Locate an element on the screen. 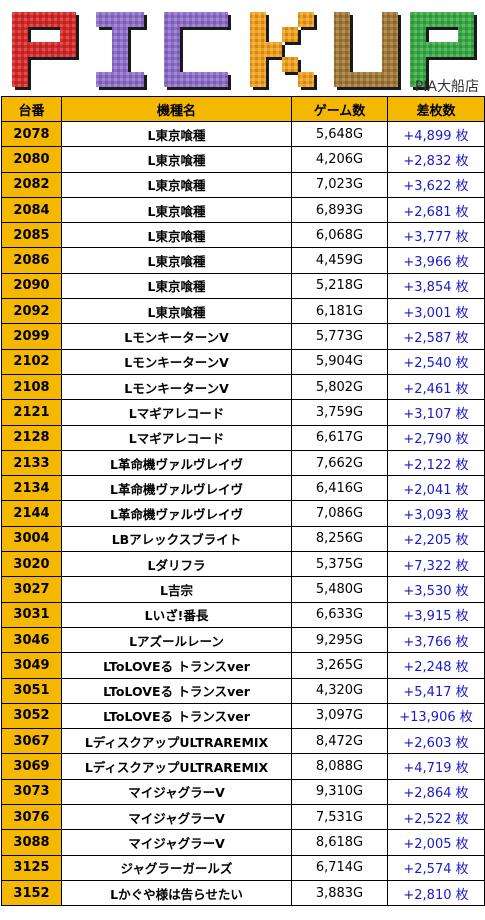 The height and width of the screenshot is (920, 485). coin-difference-cell: +7,322 枚 is located at coordinates (436, 564).